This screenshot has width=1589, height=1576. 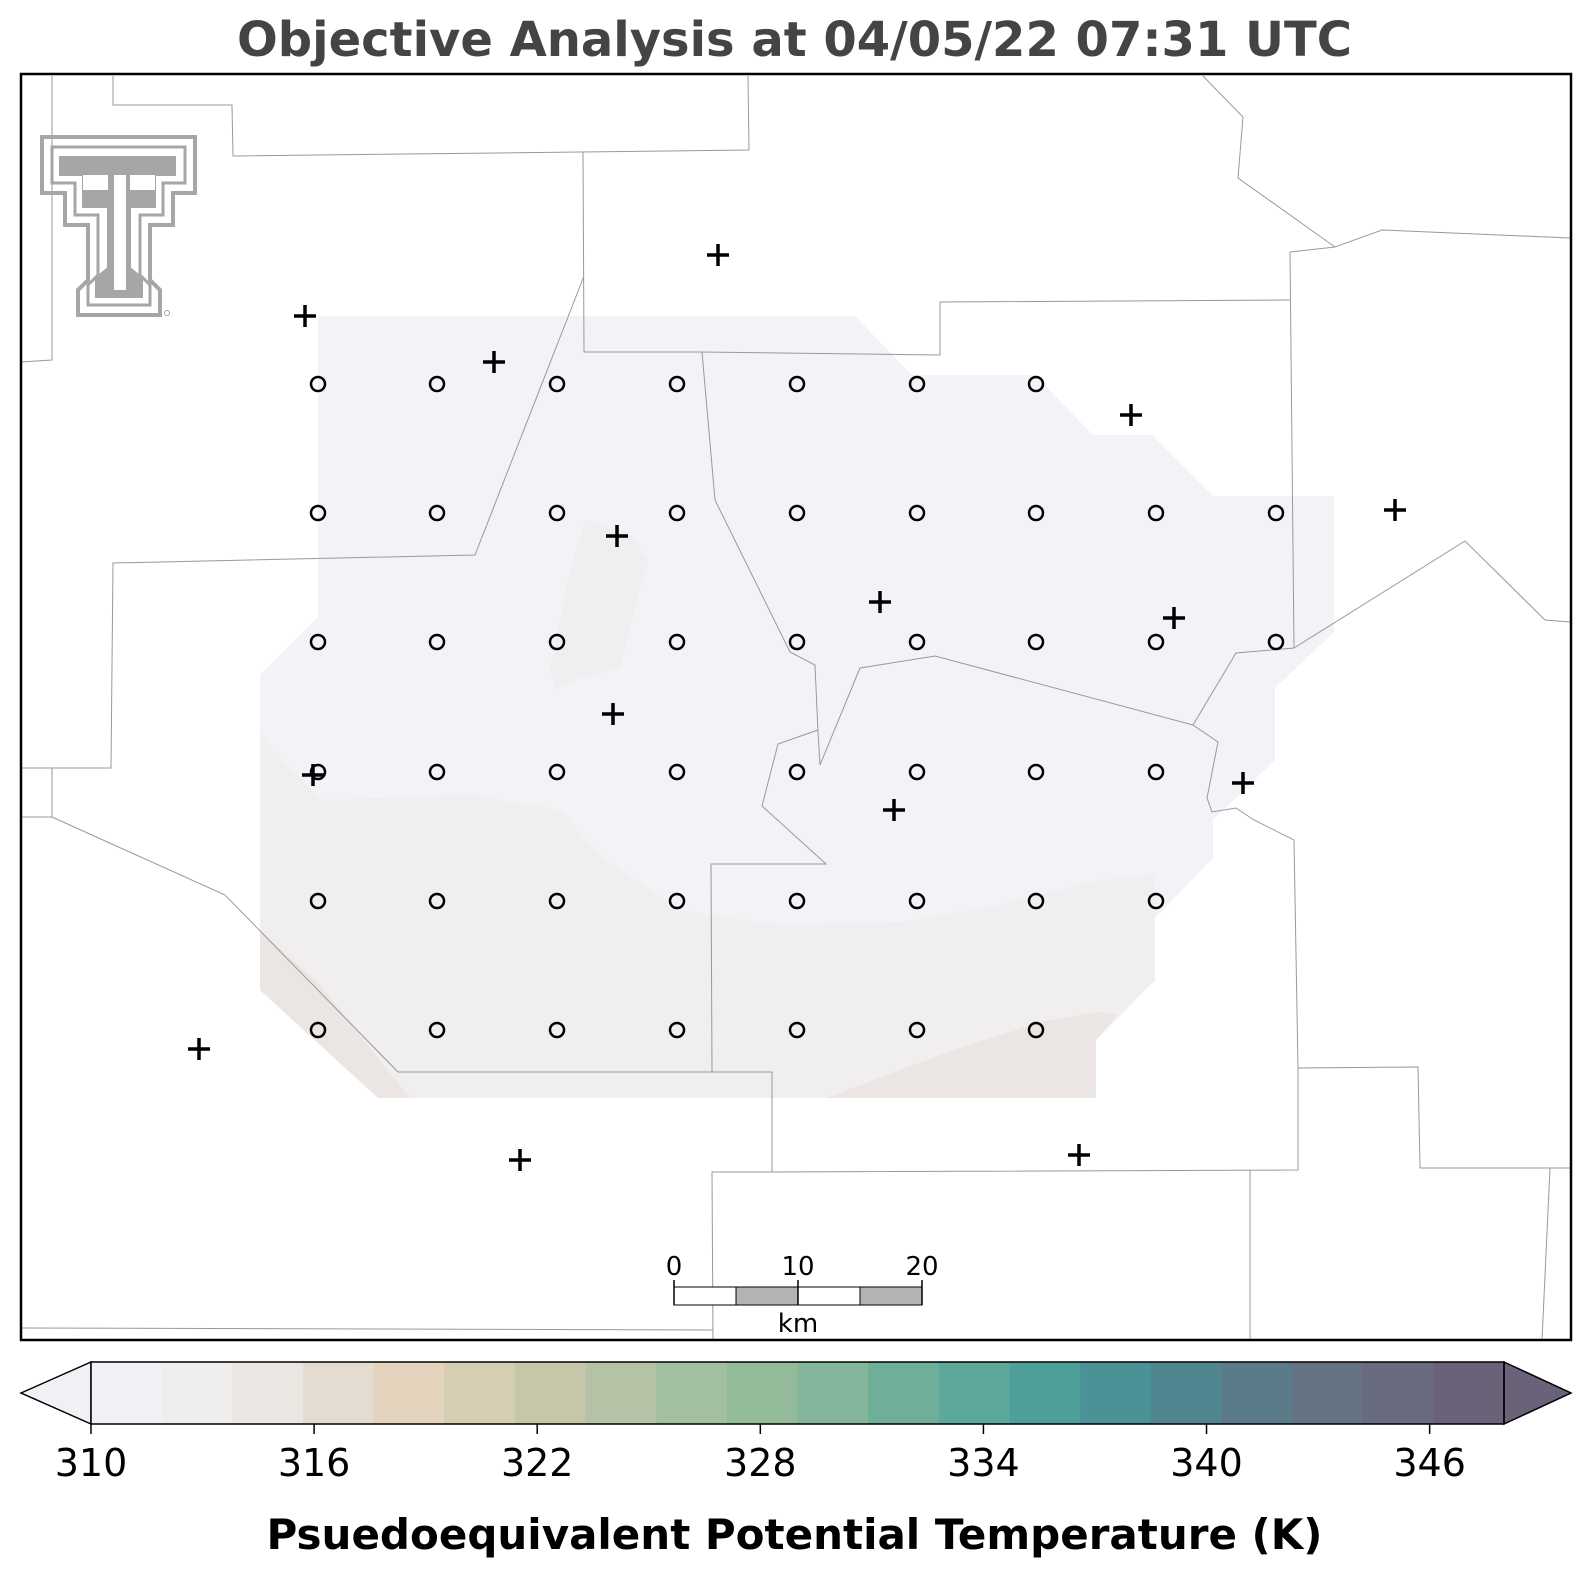 What do you see at coordinates (794, 40) in the screenshot?
I see `map-title: Objective Analysis at 04/05/22 07:31 UTC` at bounding box center [794, 40].